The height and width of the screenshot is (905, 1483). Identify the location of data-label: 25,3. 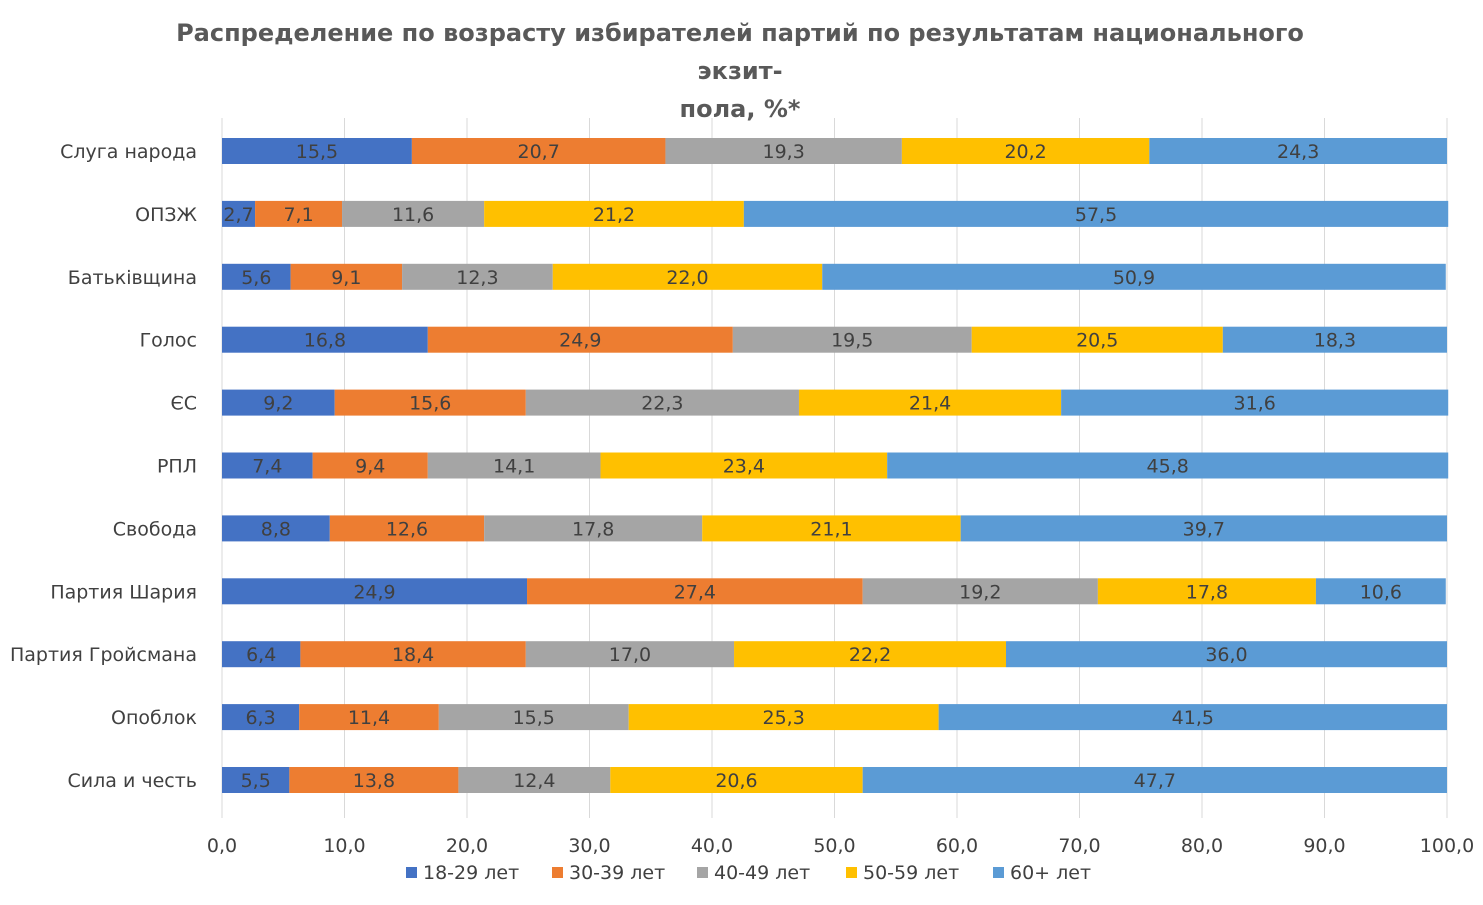
(784, 718).